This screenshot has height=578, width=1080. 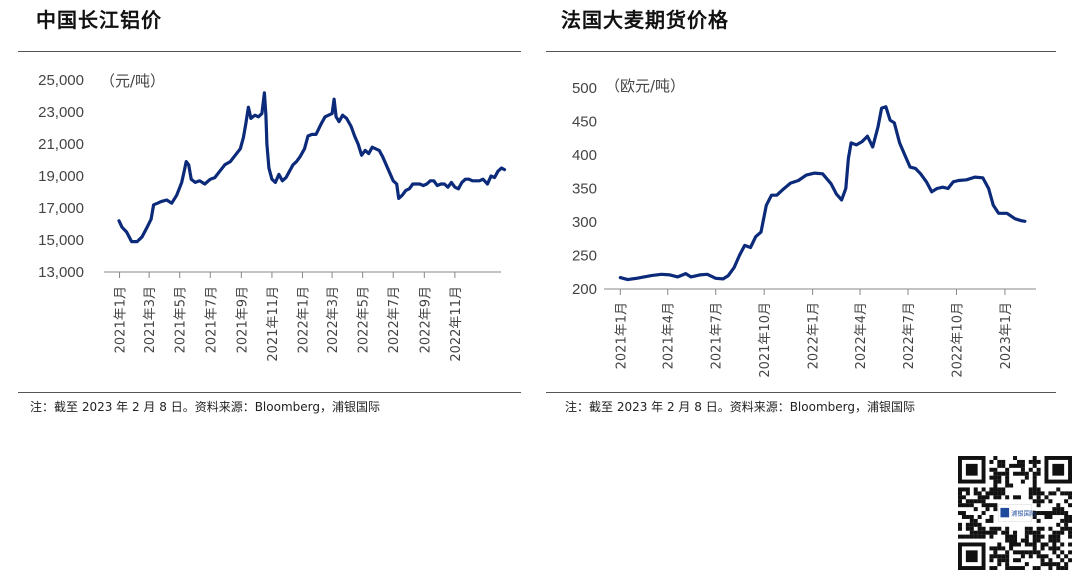 I want to click on x-tick-label: 2022年5月, so click(x=364, y=319).